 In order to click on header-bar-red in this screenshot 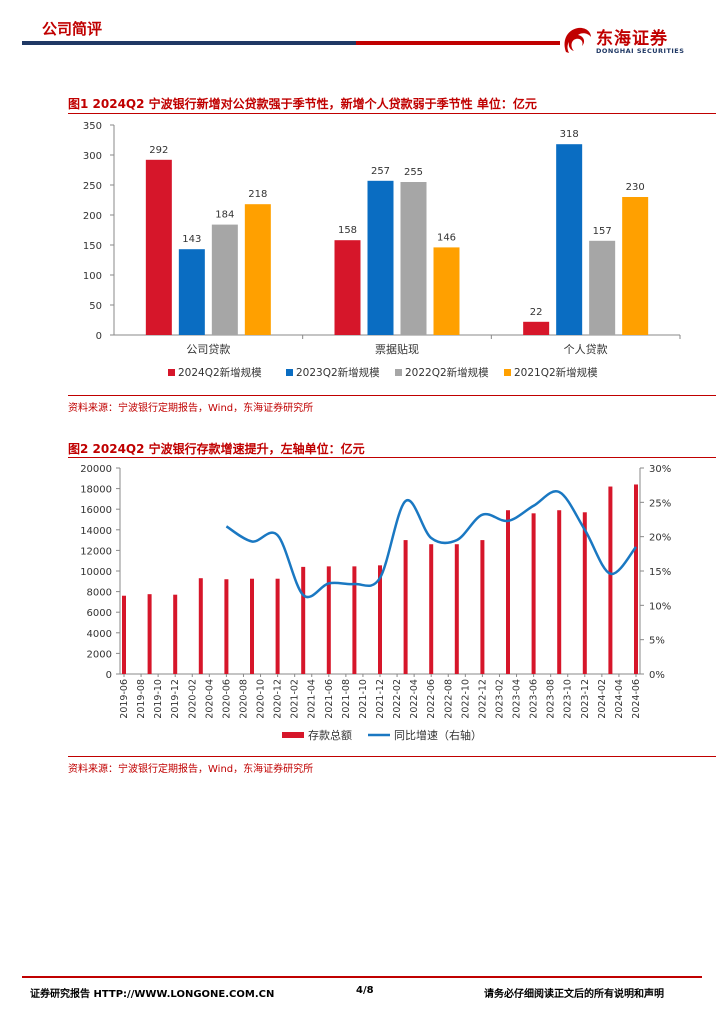, I will do `click(458, 43)`.